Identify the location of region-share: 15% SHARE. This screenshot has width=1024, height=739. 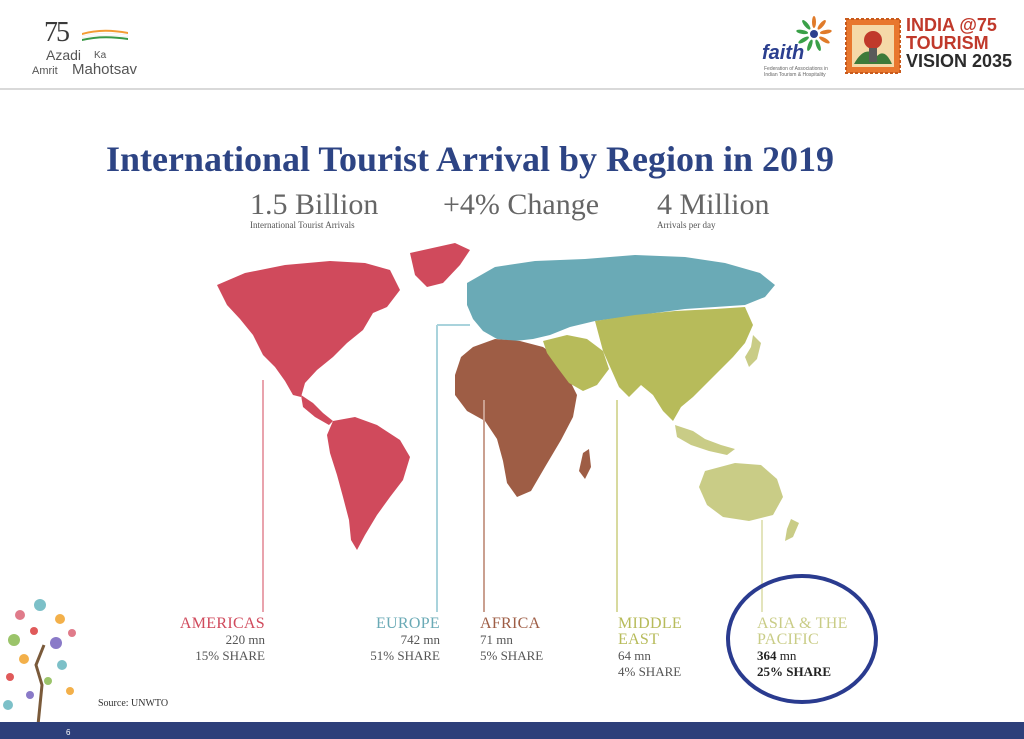
(230, 655).